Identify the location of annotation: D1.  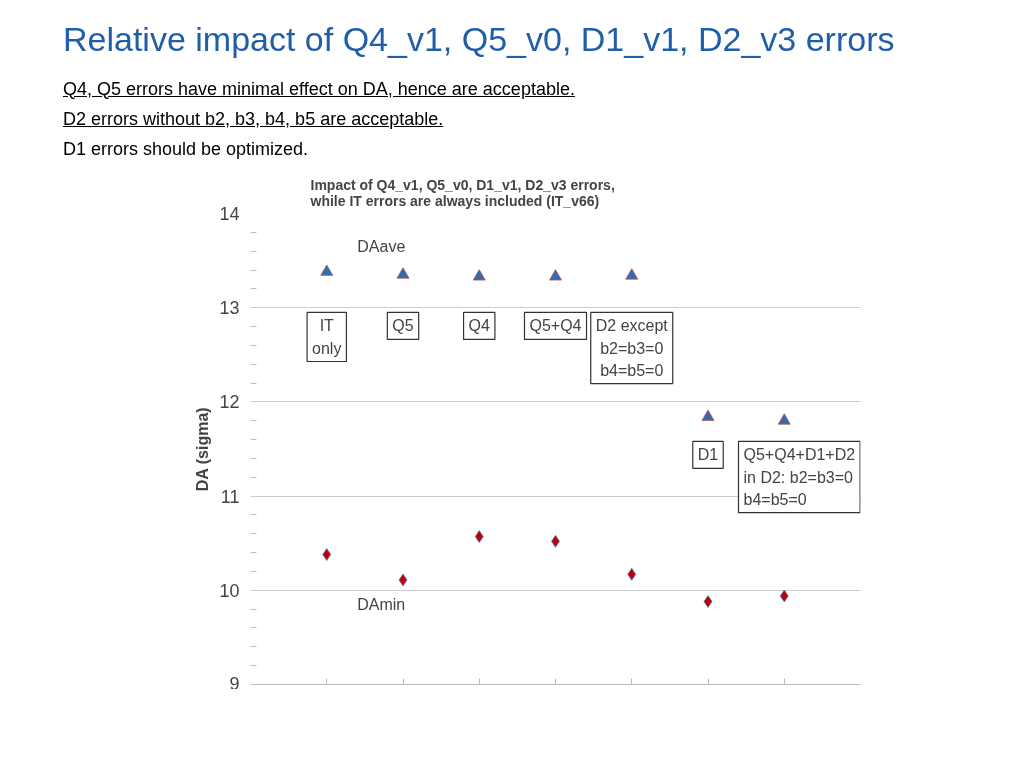
(708, 455).